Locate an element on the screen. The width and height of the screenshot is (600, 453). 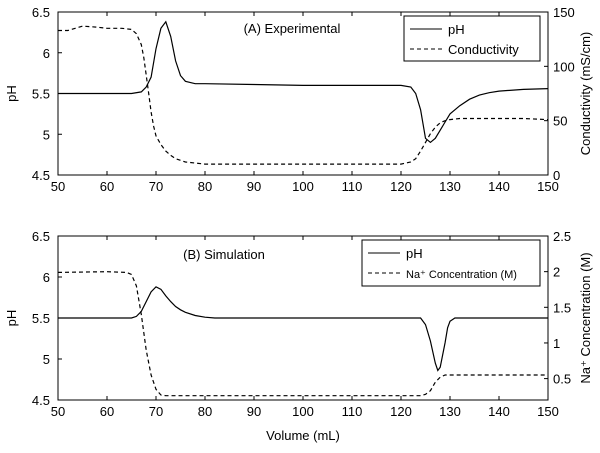
legend-label-conductivity: Conductivity is located at coordinates (483, 49).